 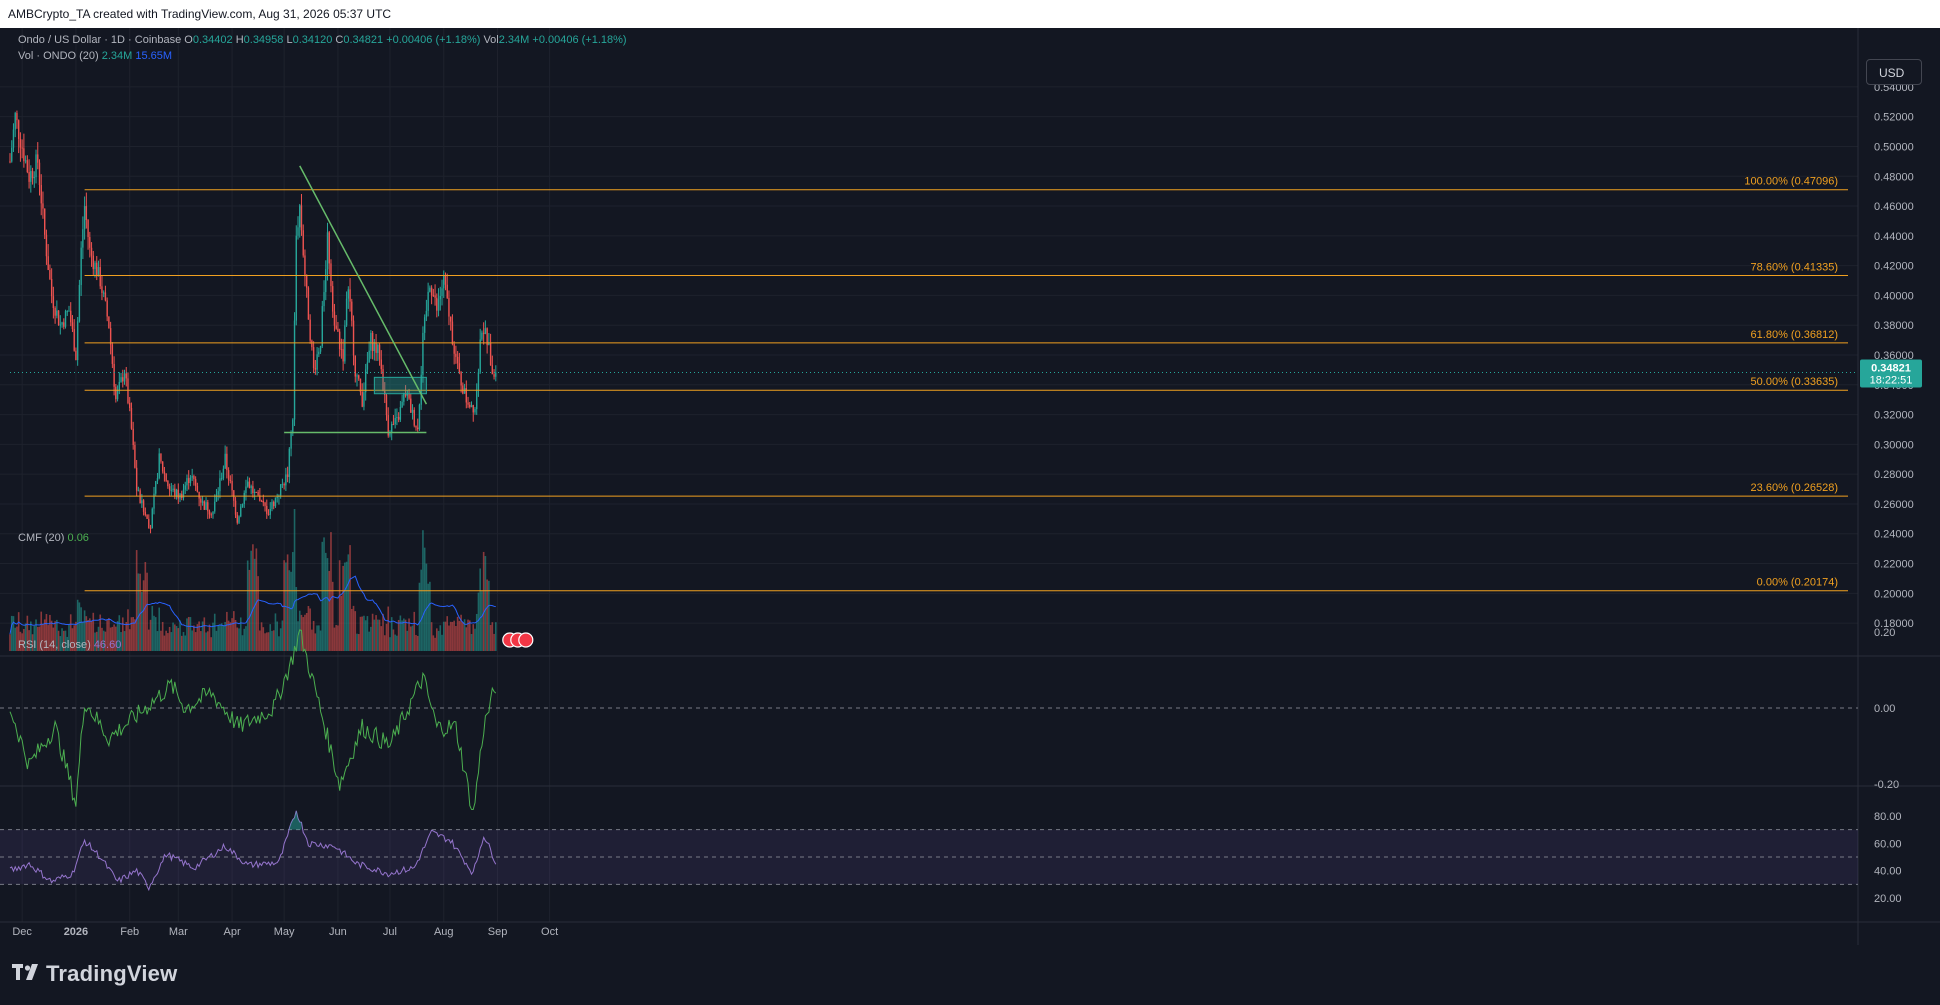 What do you see at coordinates (1894, 326) in the screenshot?
I see `price-tick-label: 0.38000` at bounding box center [1894, 326].